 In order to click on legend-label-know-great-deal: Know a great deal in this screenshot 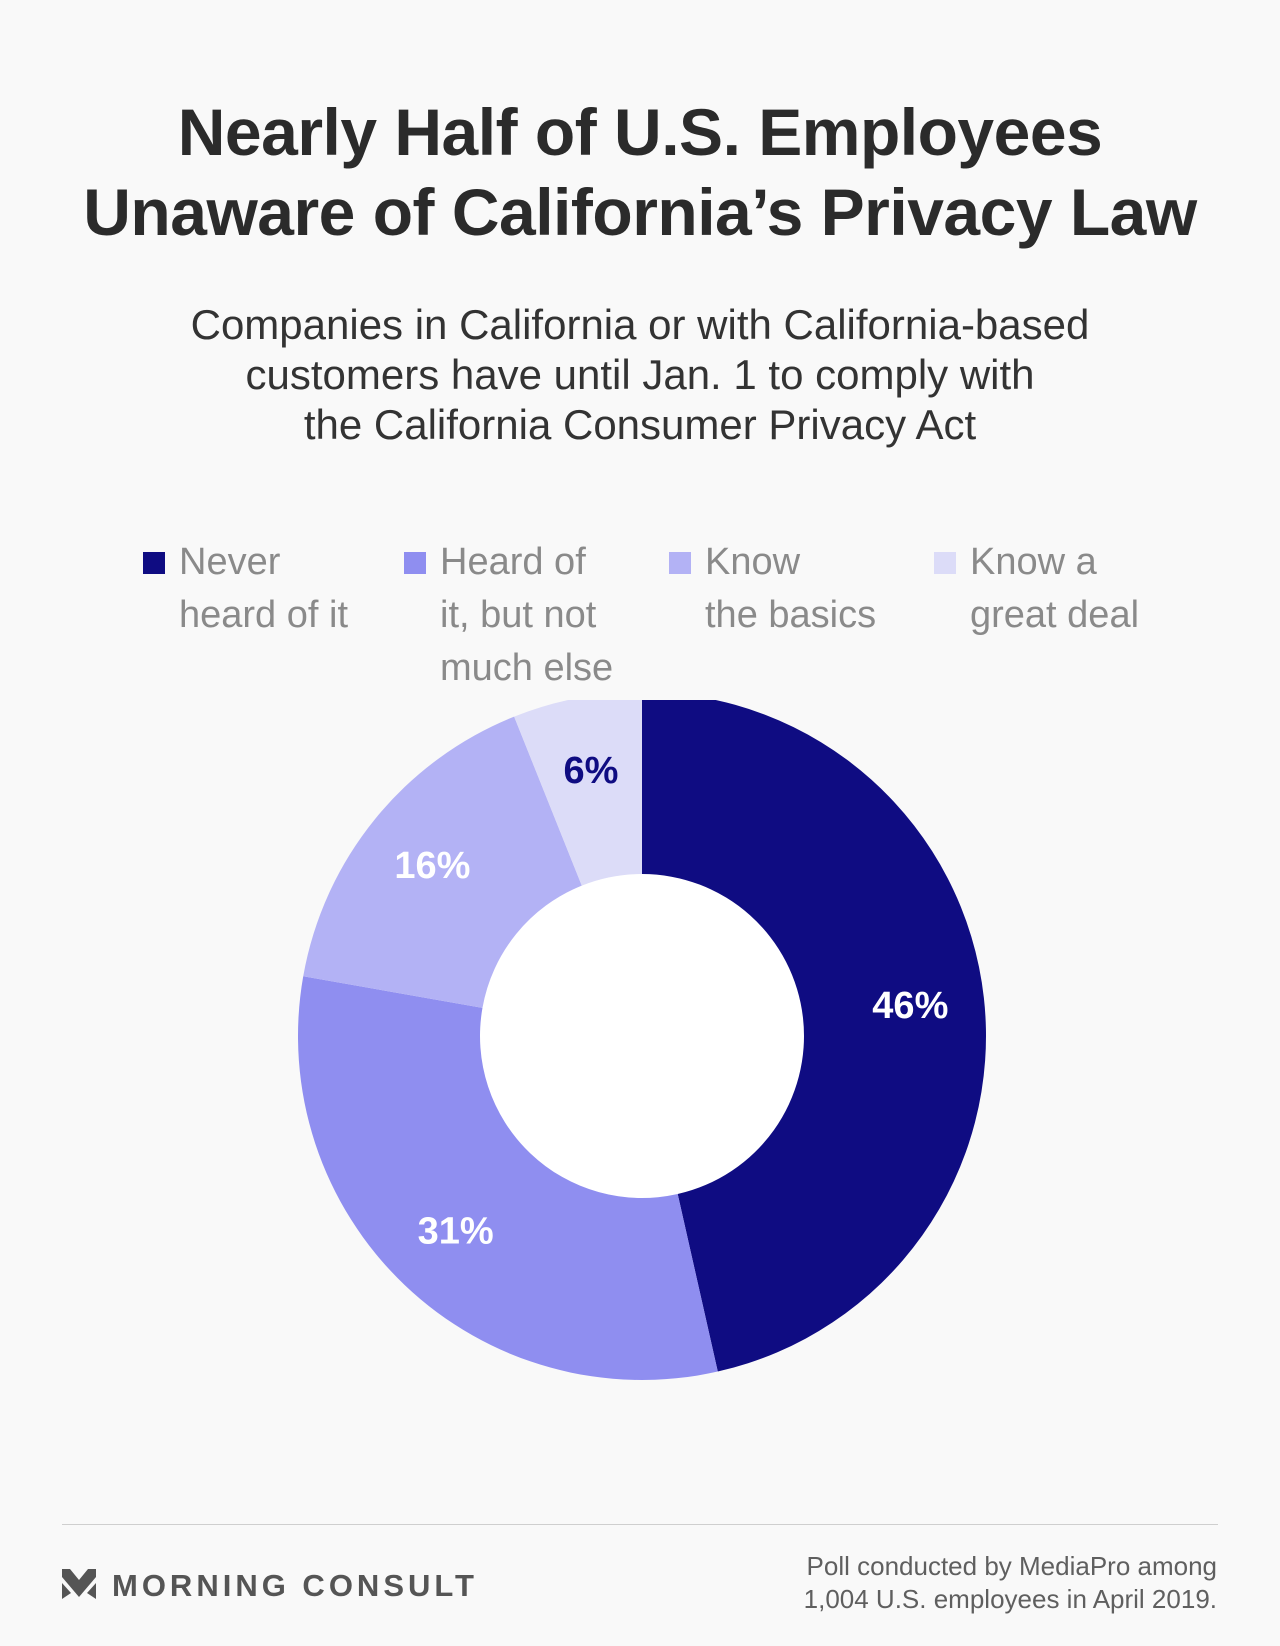, I will do `click(1054, 589)`.